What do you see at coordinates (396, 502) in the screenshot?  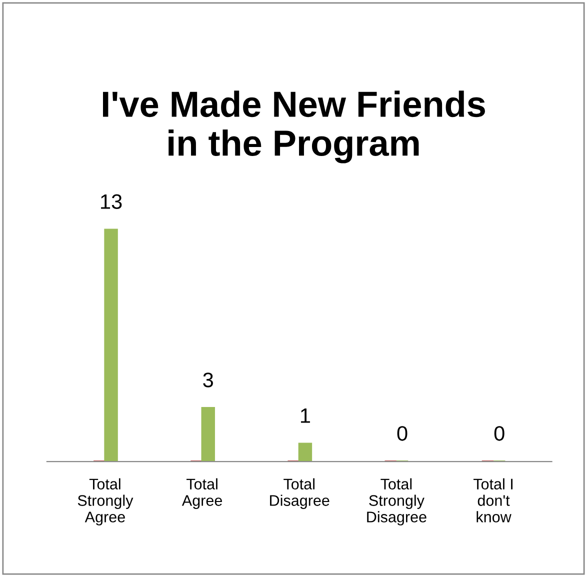 I see `x-tick-label: Total Strongly Disagree` at bounding box center [396, 502].